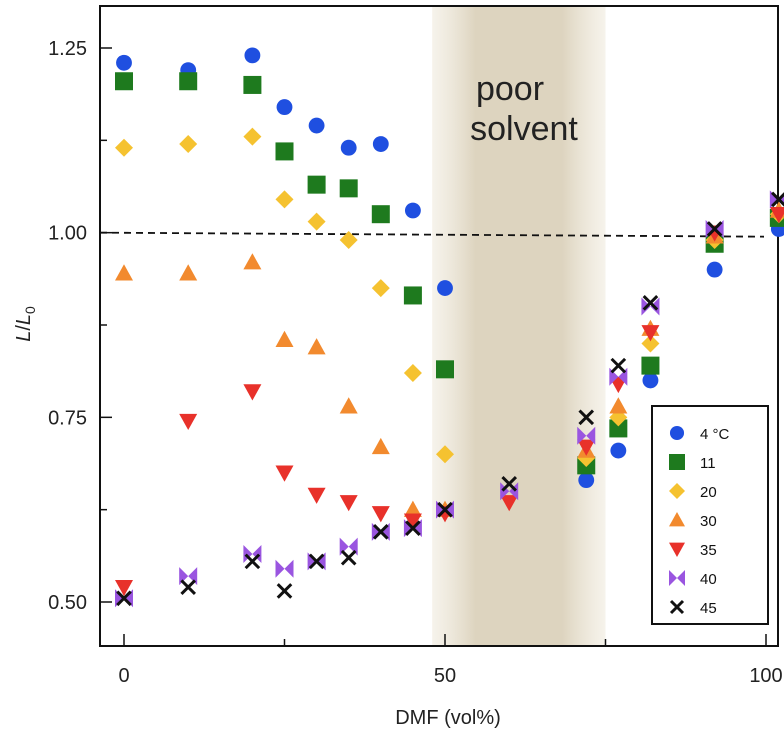  Describe the element at coordinates (708, 550) in the screenshot. I see `legend-label: 35` at that location.